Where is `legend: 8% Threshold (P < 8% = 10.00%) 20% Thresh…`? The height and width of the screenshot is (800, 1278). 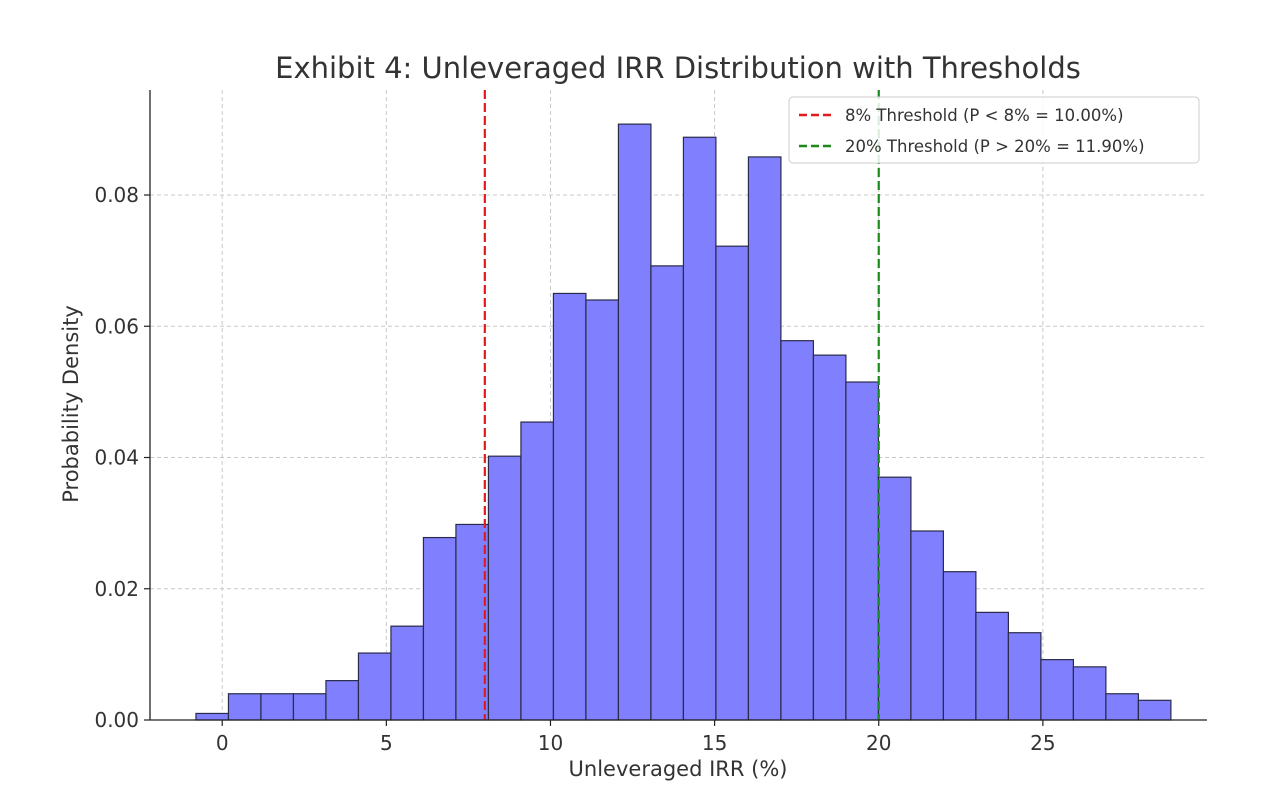 legend: 8% Threshold (P < 8% = 10.00%) 20% Thresh… is located at coordinates (994, 130).